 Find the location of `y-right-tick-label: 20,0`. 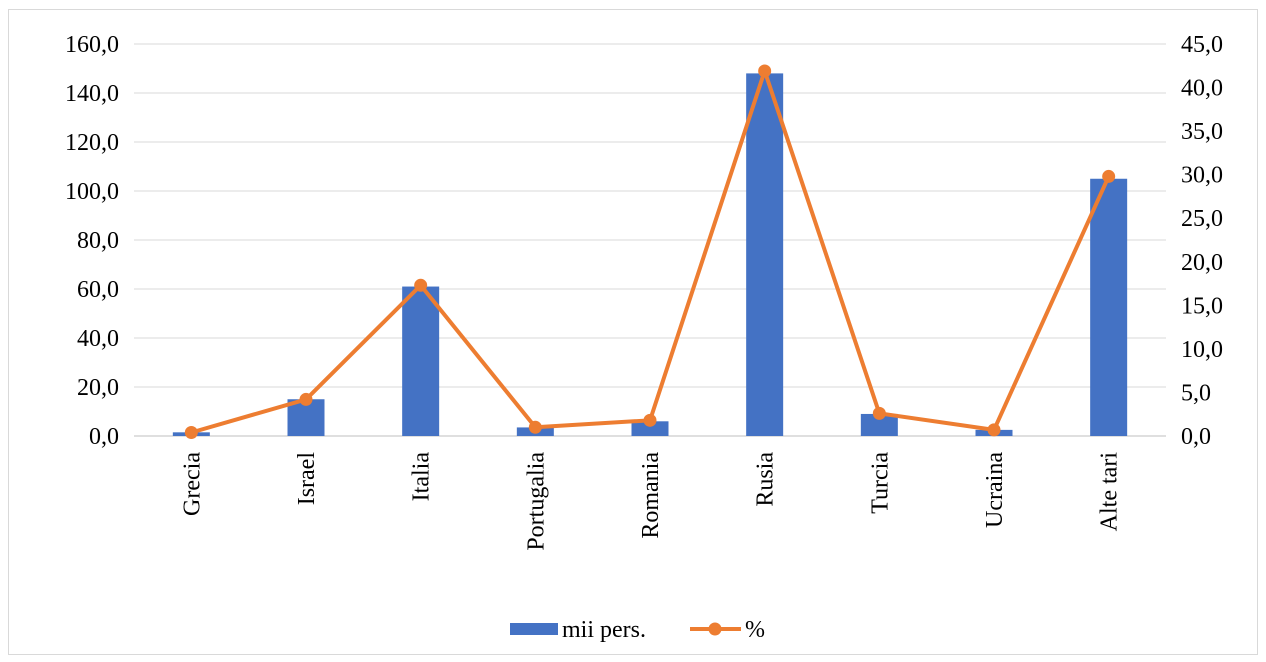

y-right-tick-label: 20,0 is located at coordinates (1202, 263).